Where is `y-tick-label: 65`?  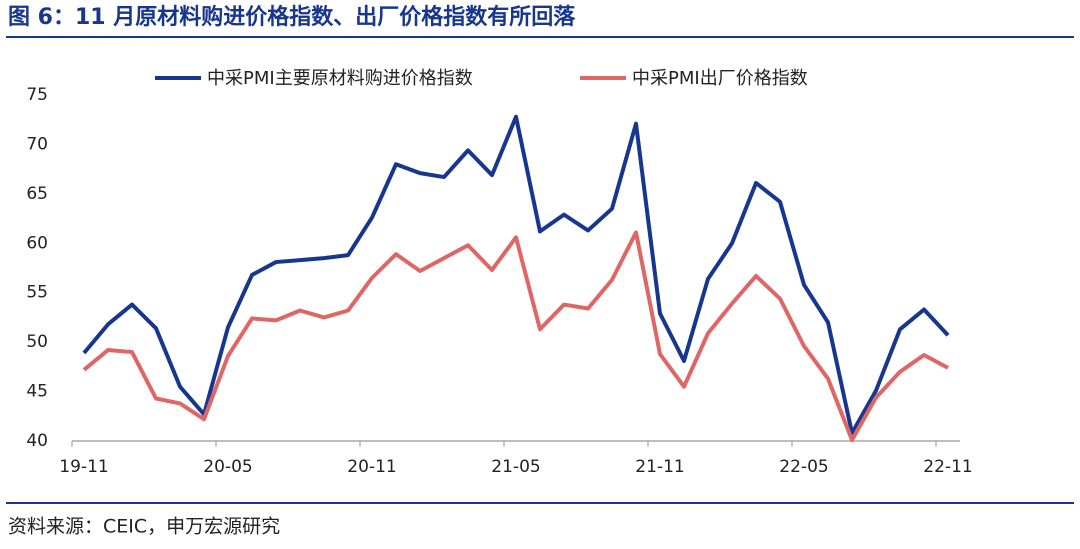 y-tick-label: 65 is located at coordinates (37, 194).